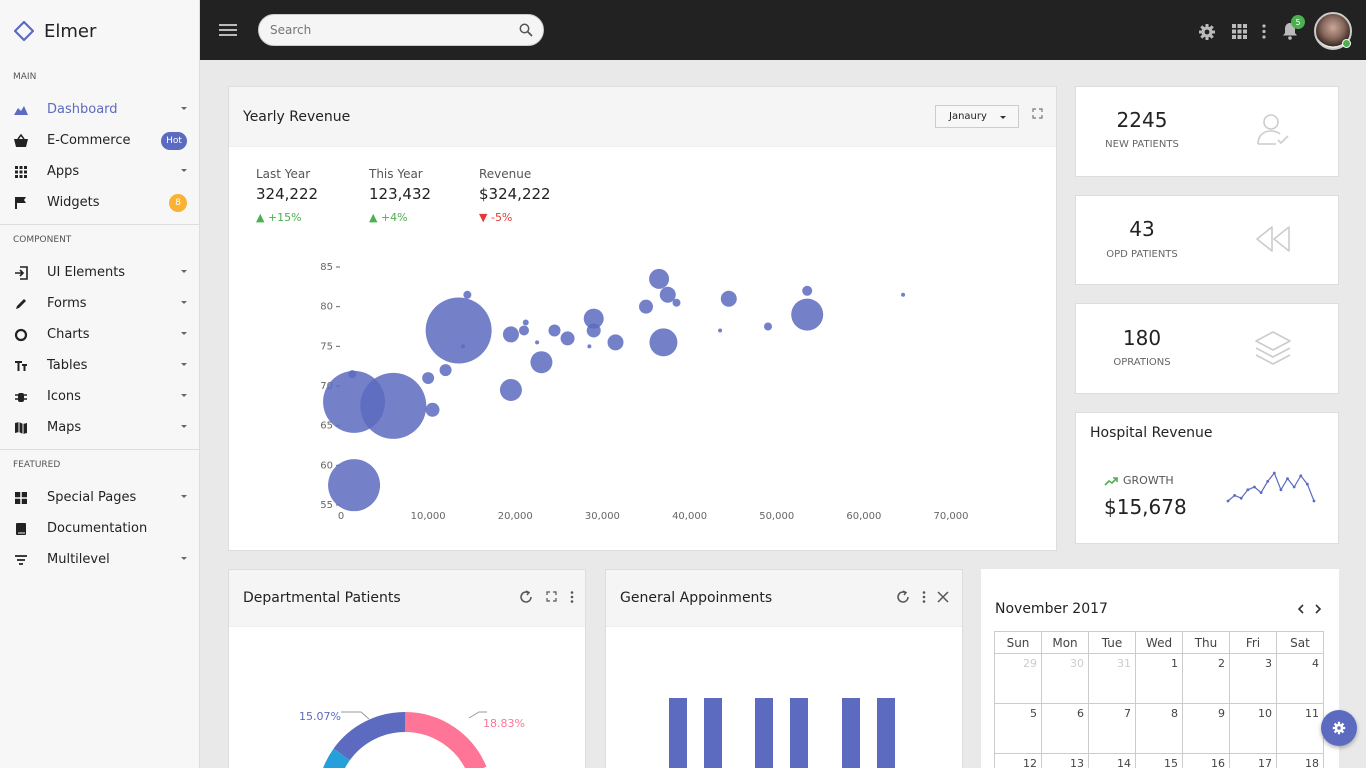 Image resolution: width=1366 pixels, height=768 pixels. What do you see at coordinates (21, 110) in the screenshot?
I see `area-chart-icon` at bounding box center [21, 110].